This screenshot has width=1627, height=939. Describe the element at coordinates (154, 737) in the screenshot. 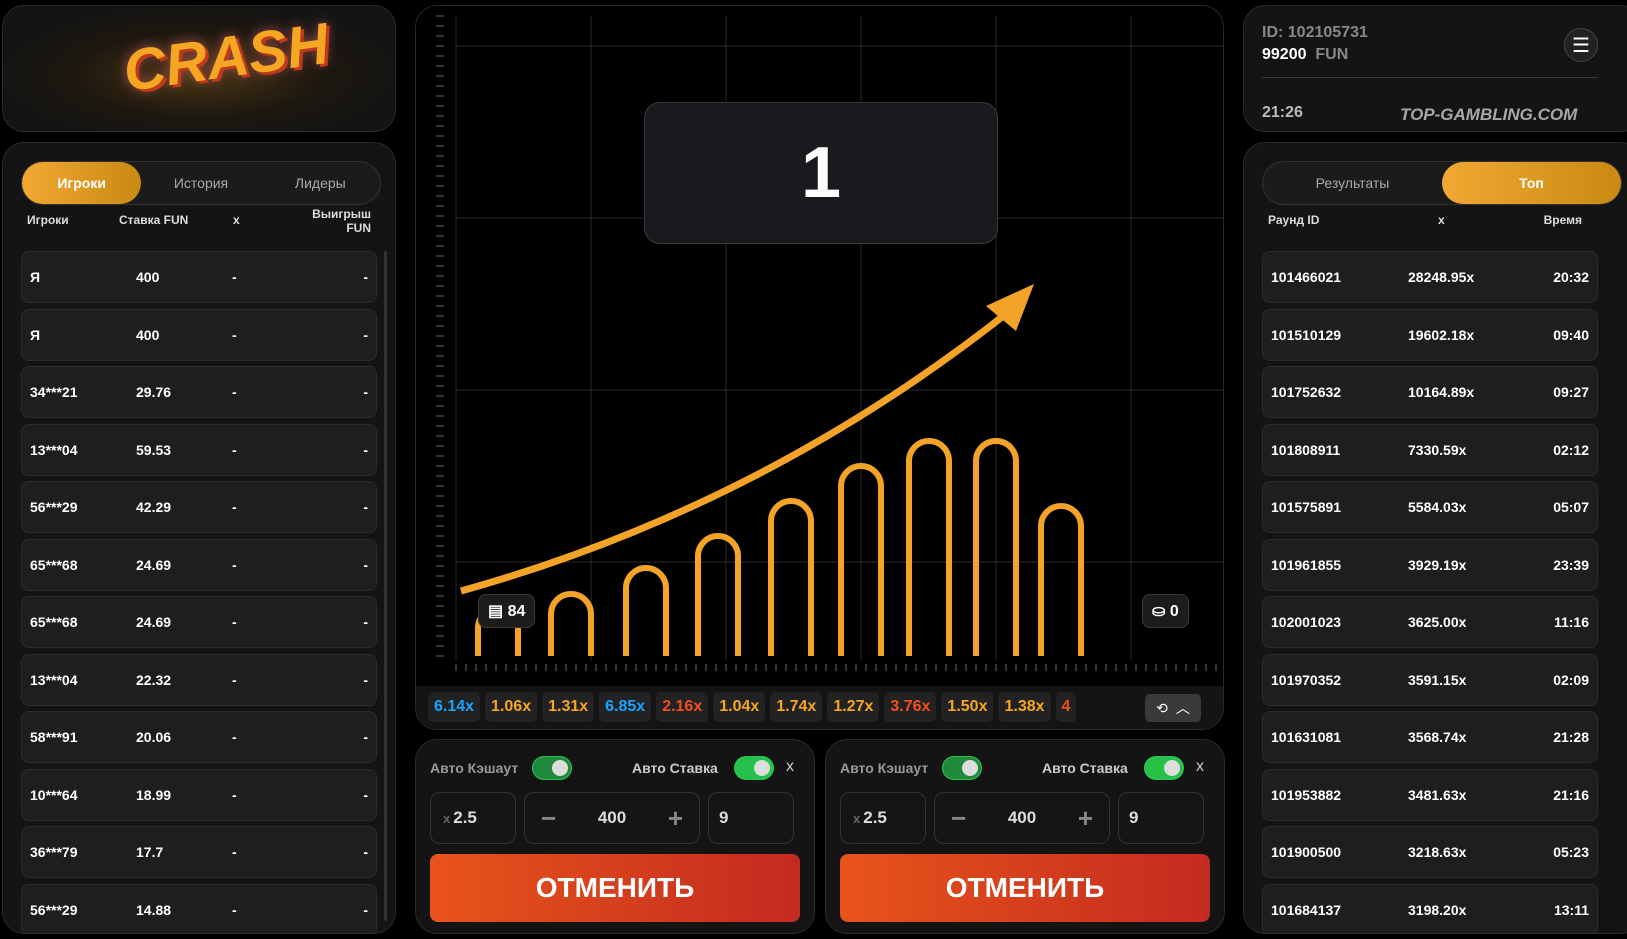

I see `player-bet: 20.06` at that location.